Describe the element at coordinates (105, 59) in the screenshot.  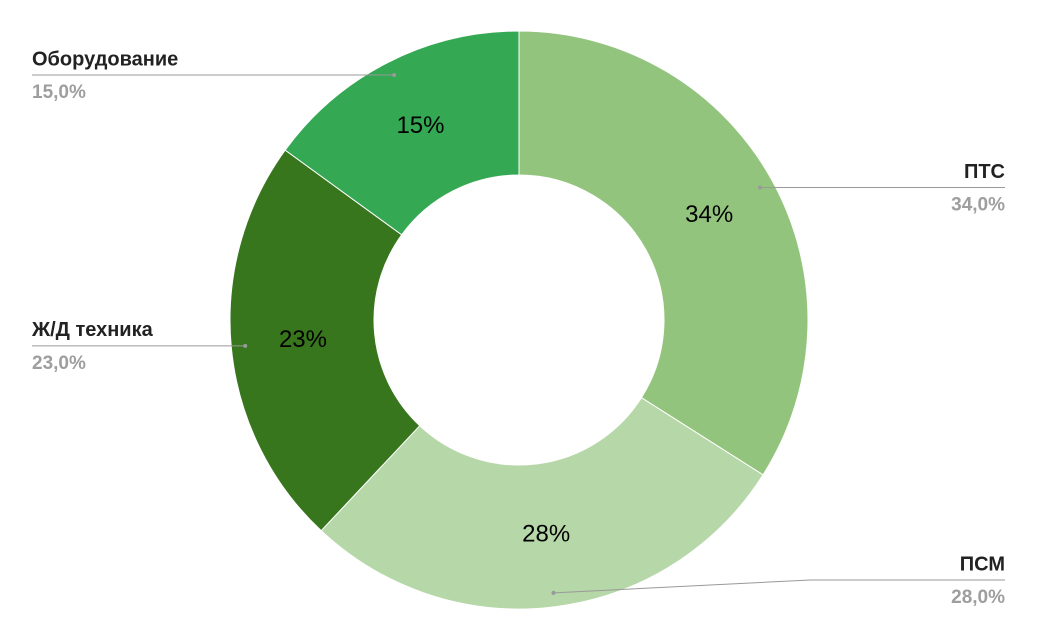
I see `legend-label: Оборудование` at that location.